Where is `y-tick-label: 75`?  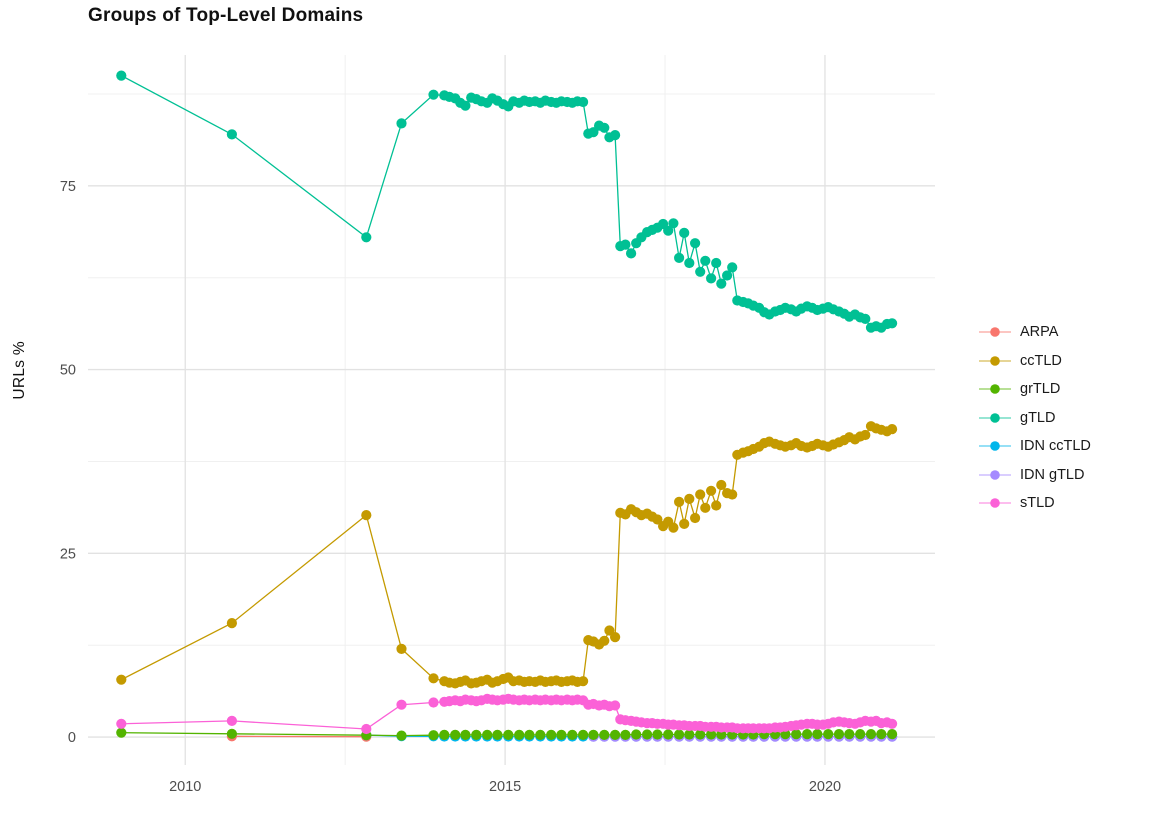 y-tick-label: 75 is located at coordinates (68, 187).